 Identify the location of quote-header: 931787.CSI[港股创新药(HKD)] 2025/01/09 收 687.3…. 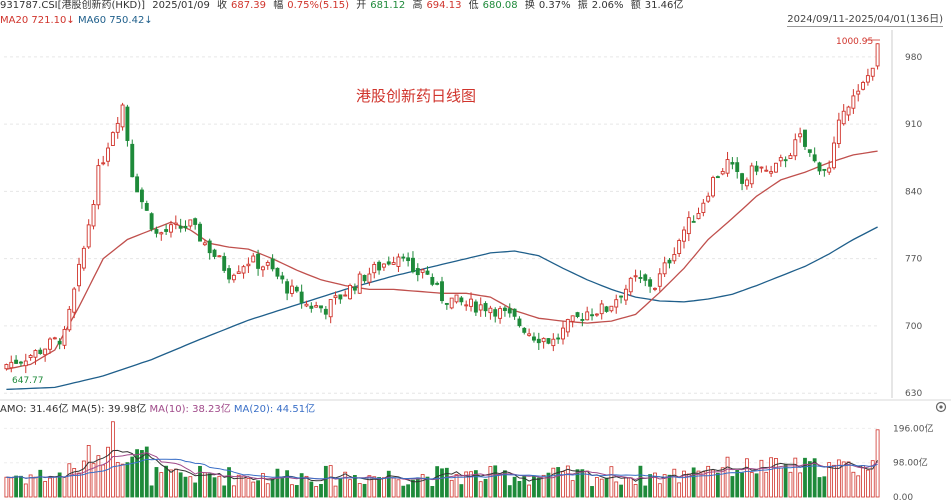
(475, 7).